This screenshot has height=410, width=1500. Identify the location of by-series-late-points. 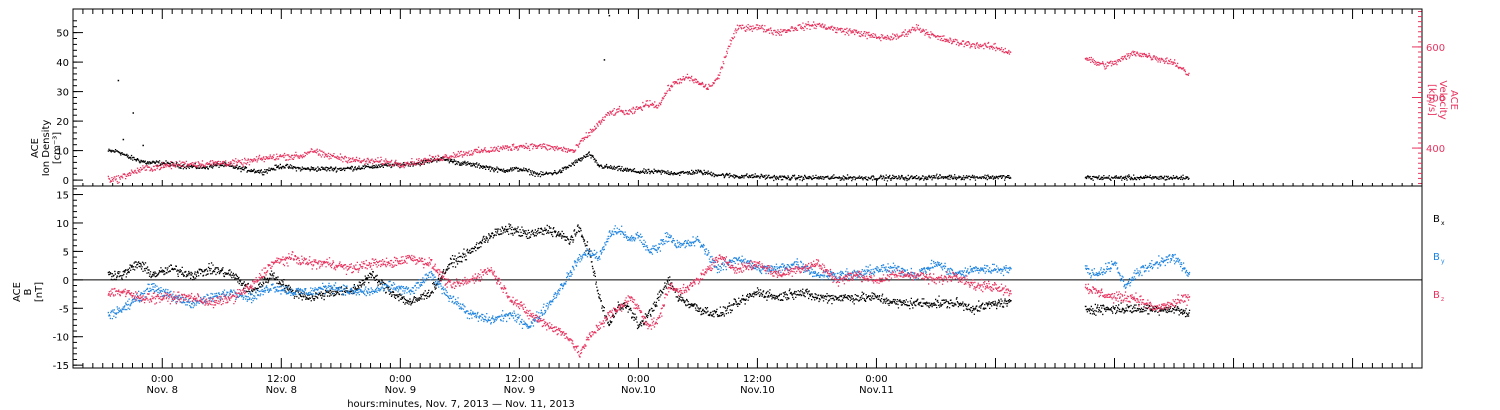
(1137, 271).